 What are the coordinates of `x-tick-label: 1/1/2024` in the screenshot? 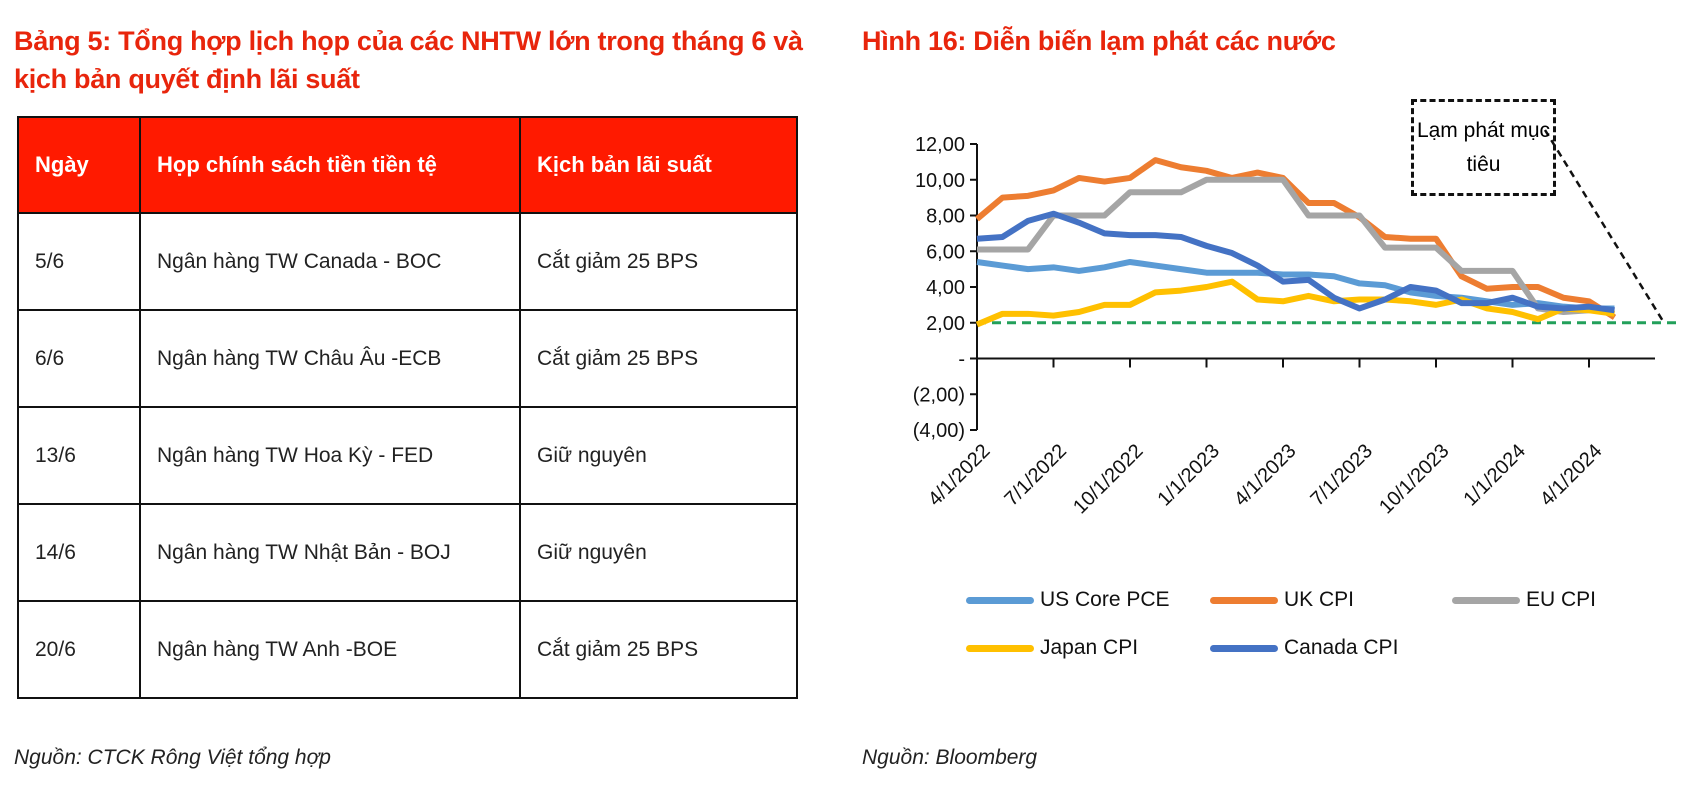 It's located at (1494, 475).